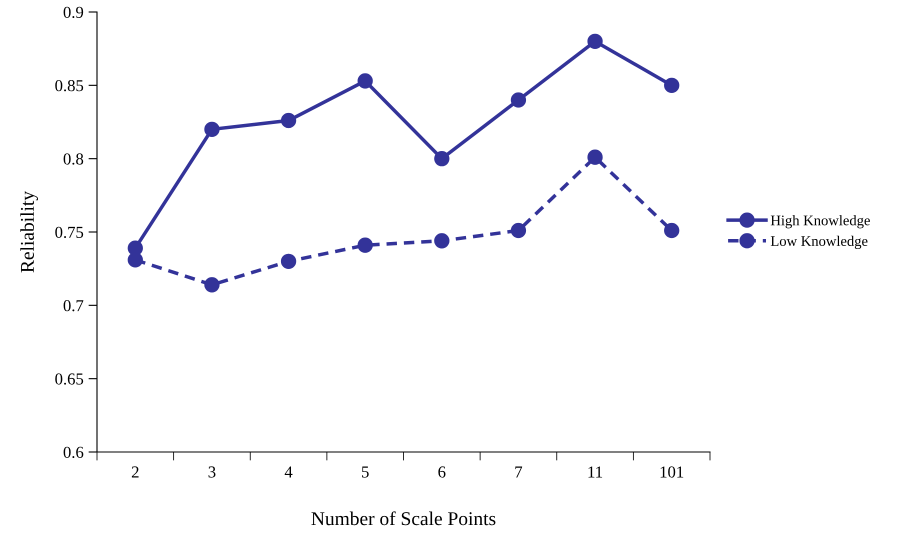 The height and width of the screenshot is (537, 904). What do you see at coordinates (135, 472) in the screenshot?
I see `x-tick-label: 2` at bounding box center [135, 472].